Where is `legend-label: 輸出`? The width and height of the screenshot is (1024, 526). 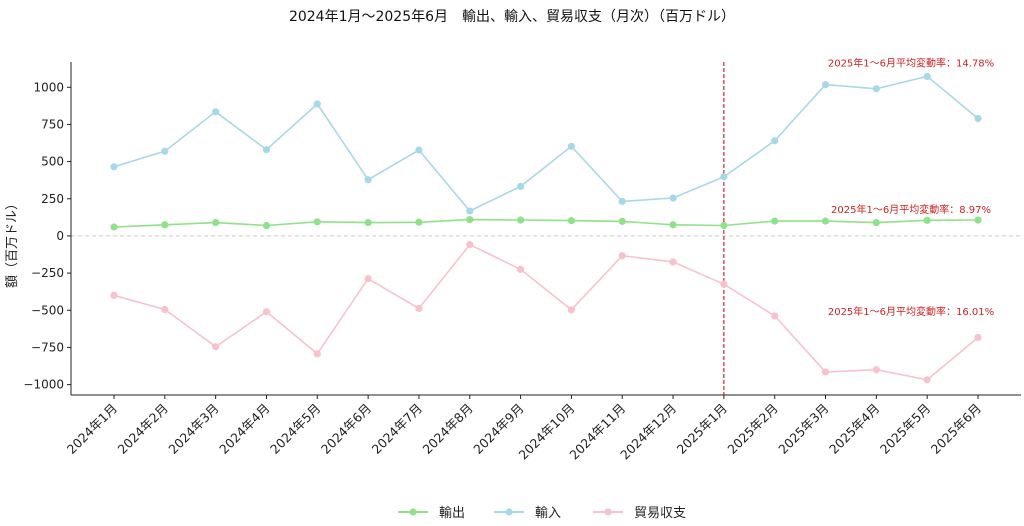
legend-label: 輸出 is located at coordinates (452, 513).